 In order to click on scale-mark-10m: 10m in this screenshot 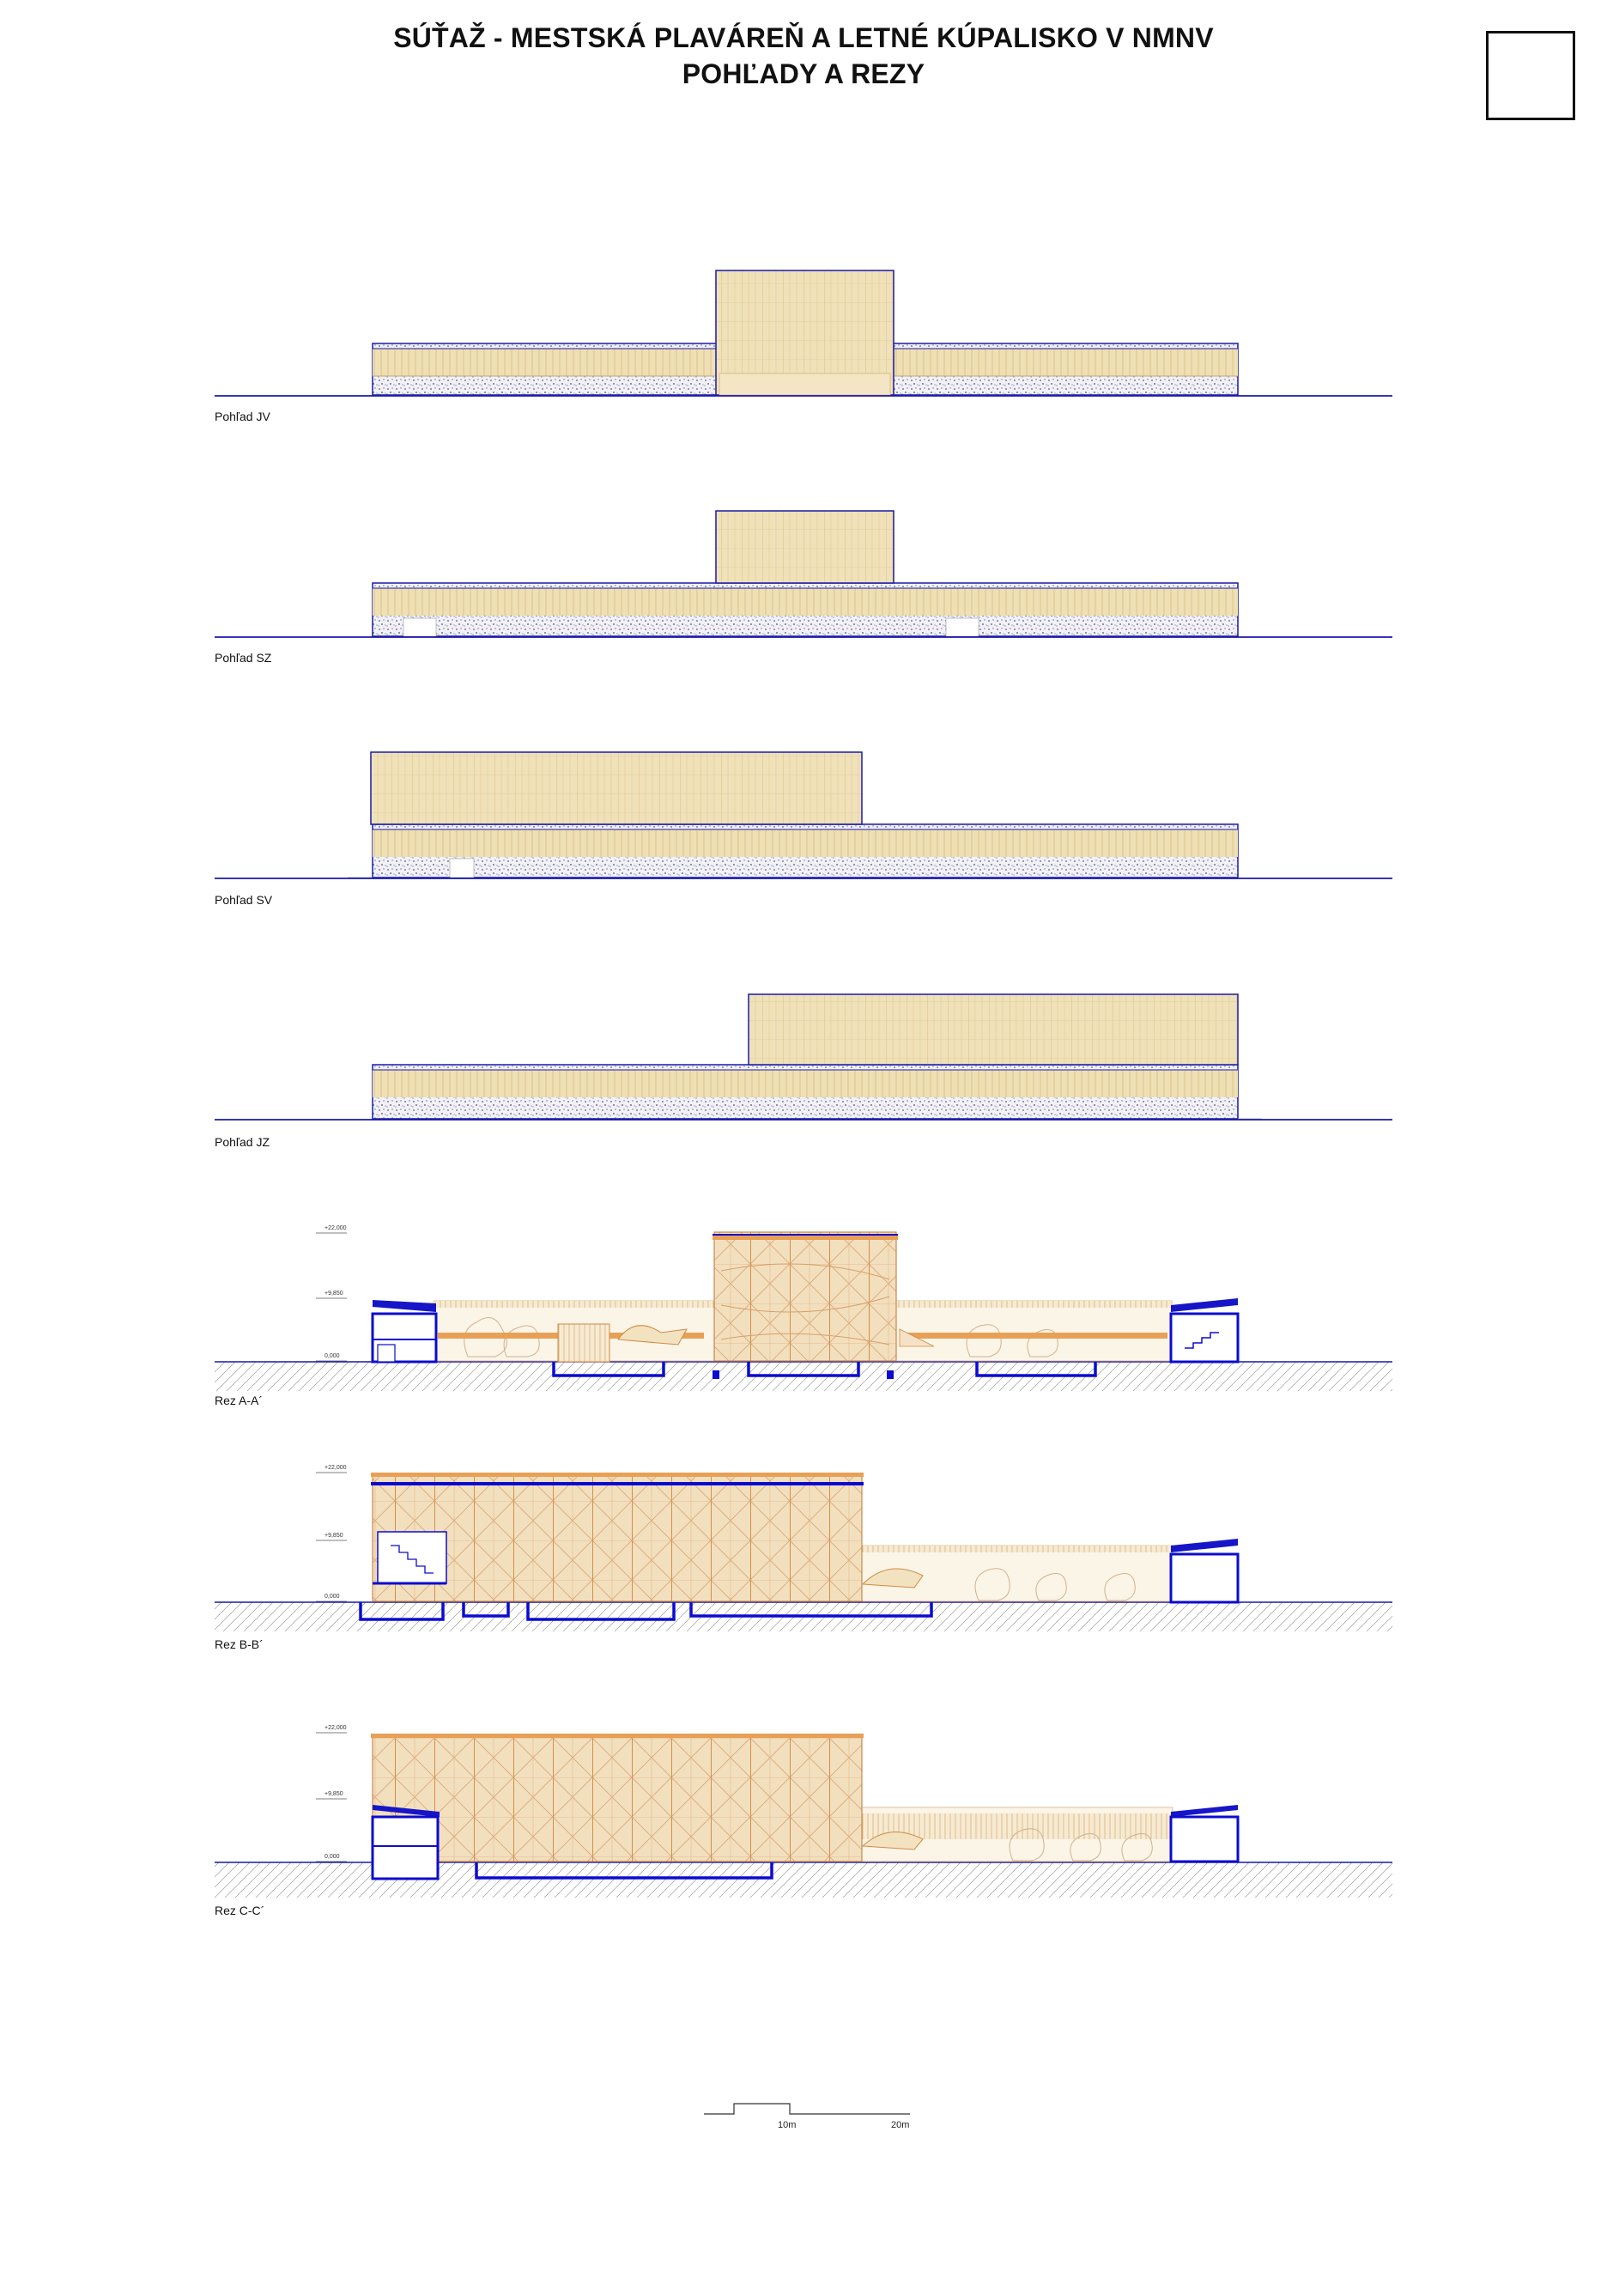, I will do `click(787, 2125)`.